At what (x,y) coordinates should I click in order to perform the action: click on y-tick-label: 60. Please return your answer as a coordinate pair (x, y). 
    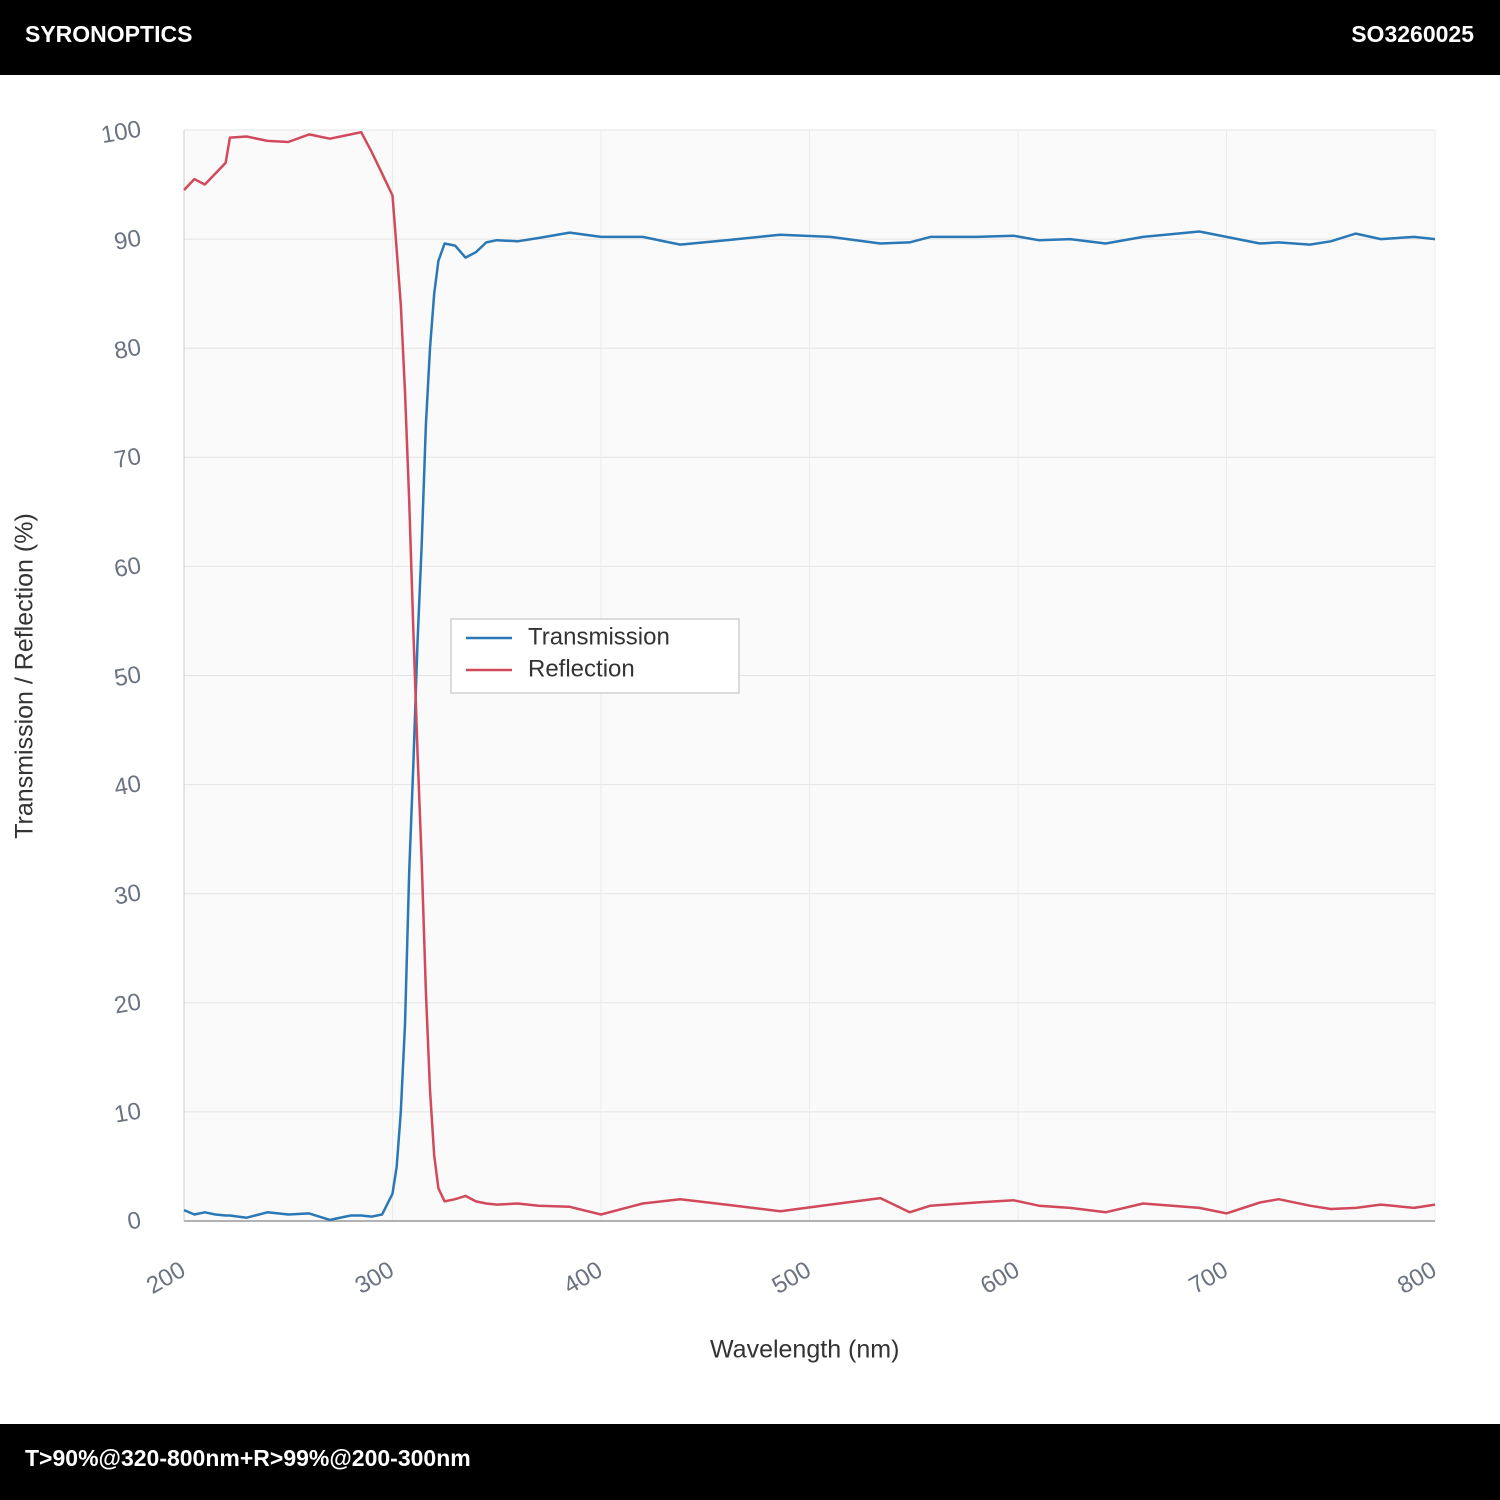
    Looking at the image, I should click on (127, 567).